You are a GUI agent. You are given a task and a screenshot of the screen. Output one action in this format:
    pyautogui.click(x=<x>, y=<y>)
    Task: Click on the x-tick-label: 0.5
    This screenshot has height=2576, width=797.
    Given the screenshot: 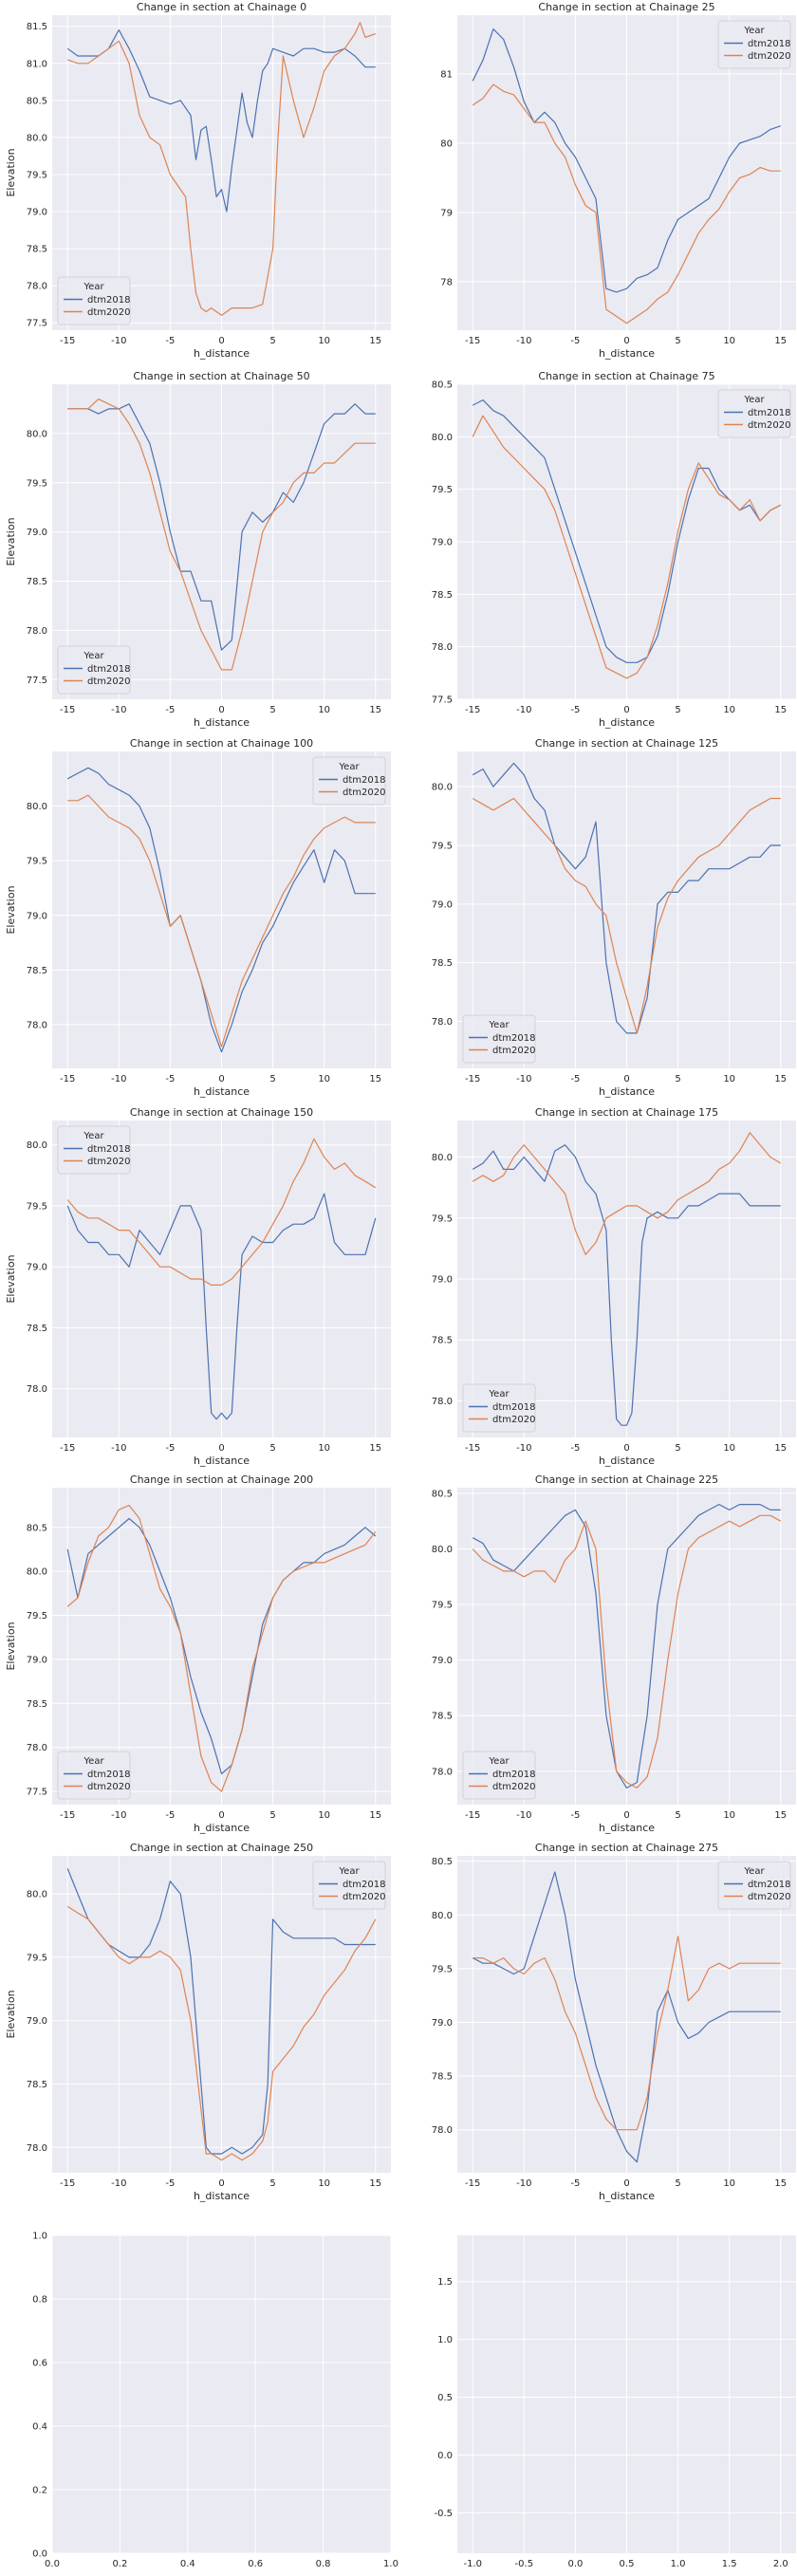 What is the action you would take?
    pyautogui.click(x=627, y=2564)
    